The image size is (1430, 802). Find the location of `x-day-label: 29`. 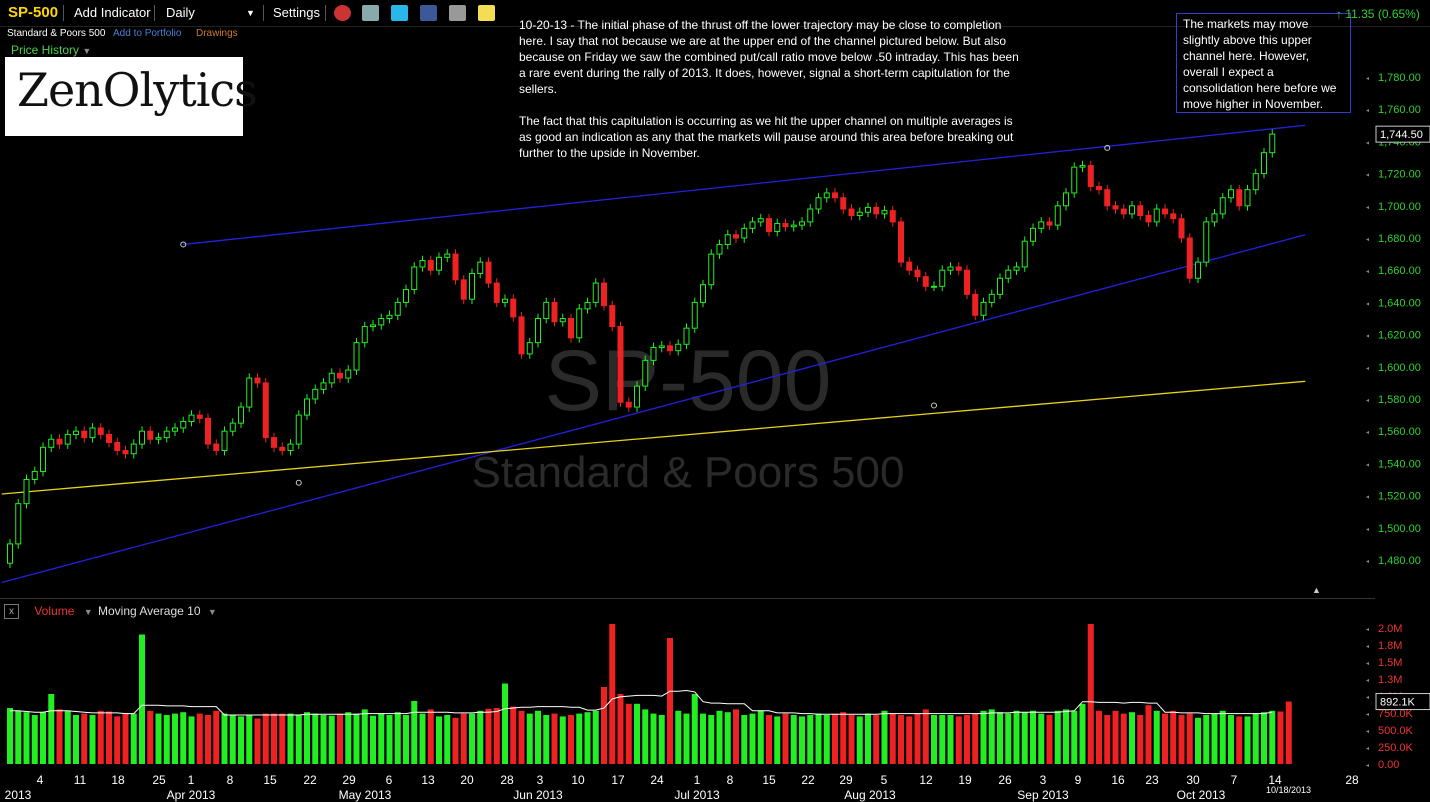

x-day-label: 29 is located at coordinates (349, 780).